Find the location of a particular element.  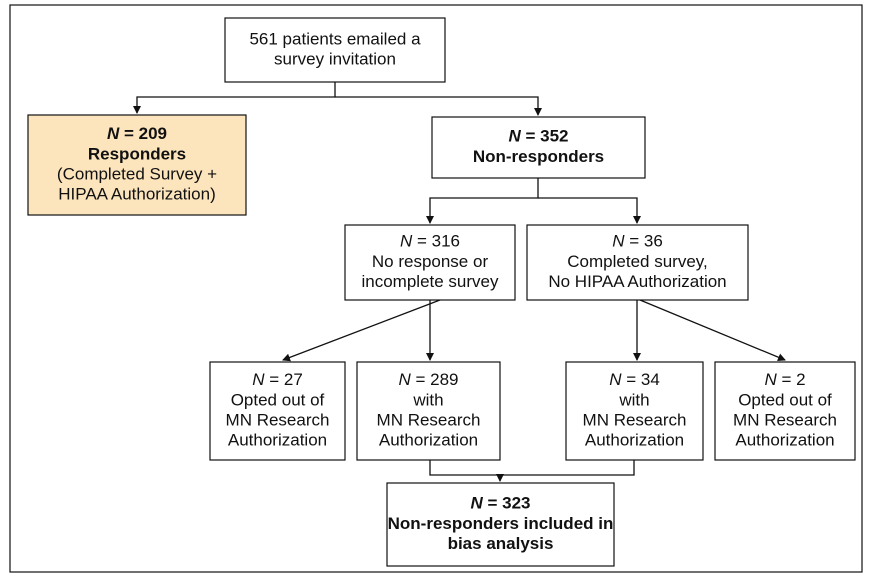

node-line: (Completed Survey + is located at coordinates (137, 173).